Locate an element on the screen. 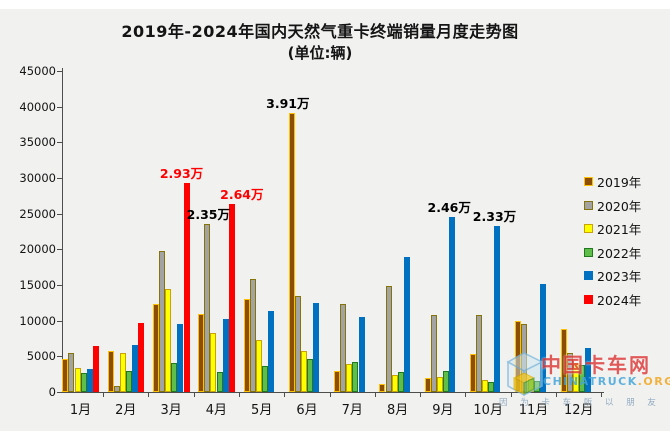 The image size is (670, 431). bar-2022-3月 is located at coordinates (174, 377).